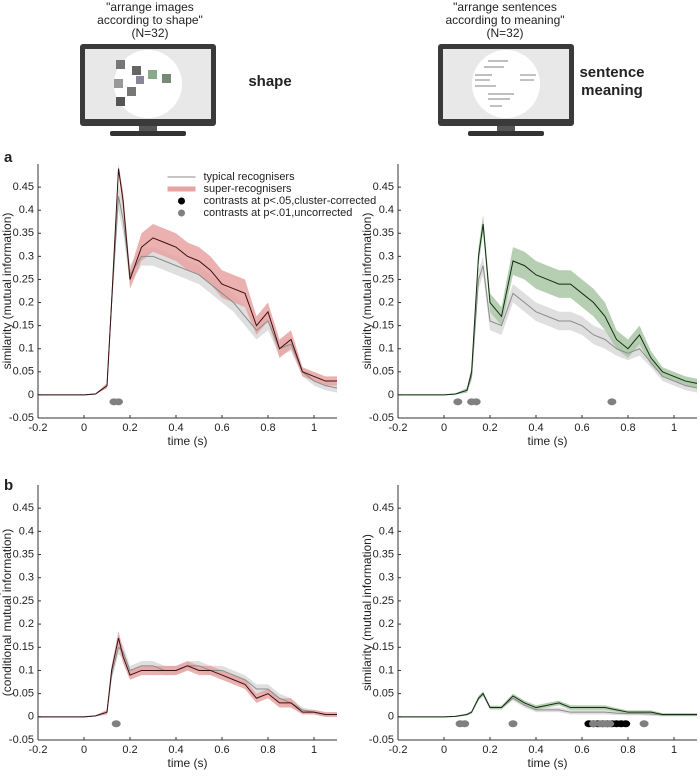 This screenshot has height=777, width=700. Describe the element at coordinates (269, 81) in the screenshot. I see `condition-label: shape` at that location.